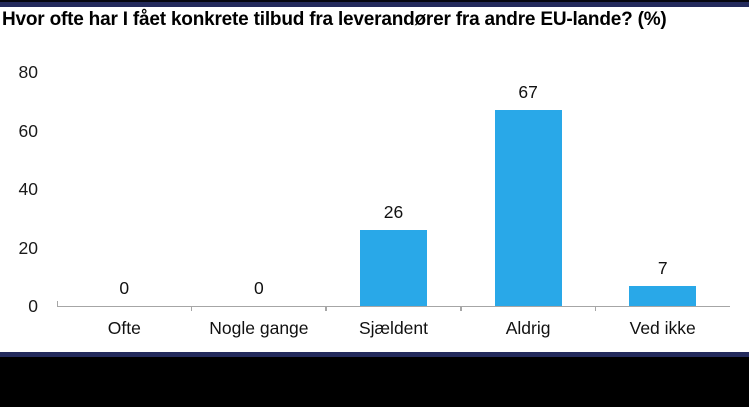  I want to click on bar-aldrig, so click(528, 208).